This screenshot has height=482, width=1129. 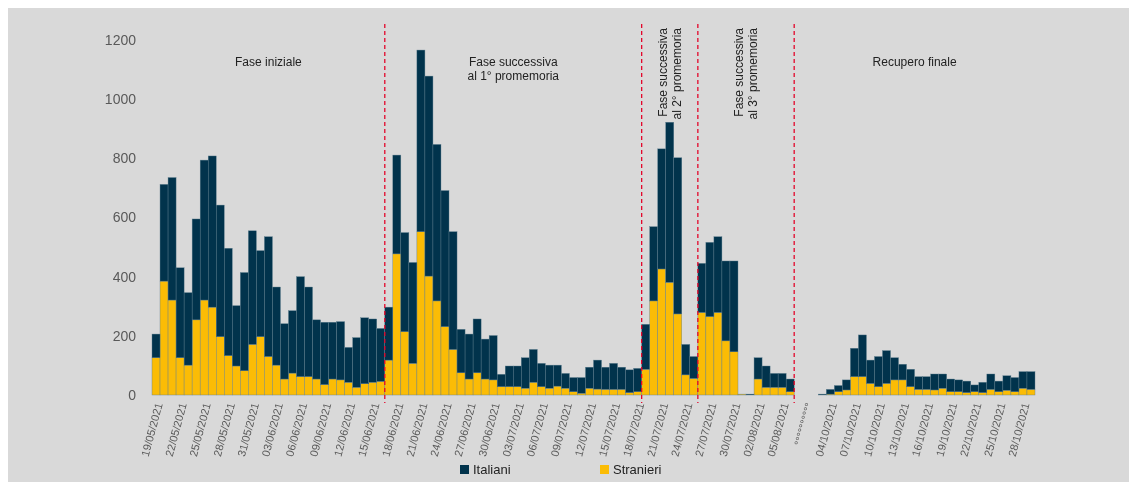 I want to click on y-tick-label: 600, so click(x=124, y=217).